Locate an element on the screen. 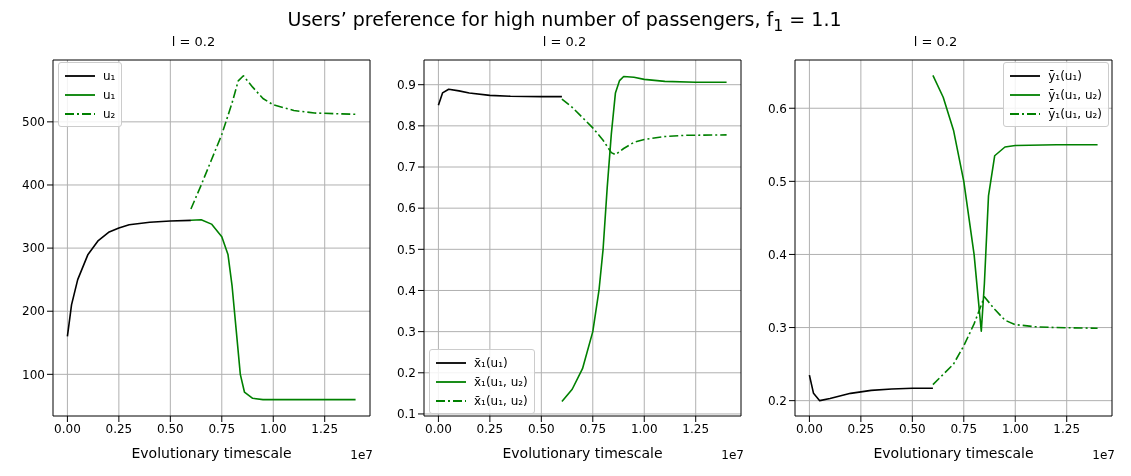 The width and height of the screenshot is (1131, 476). legend-label: ȳ₁(u₁) is located at coordinates (1065, 75).